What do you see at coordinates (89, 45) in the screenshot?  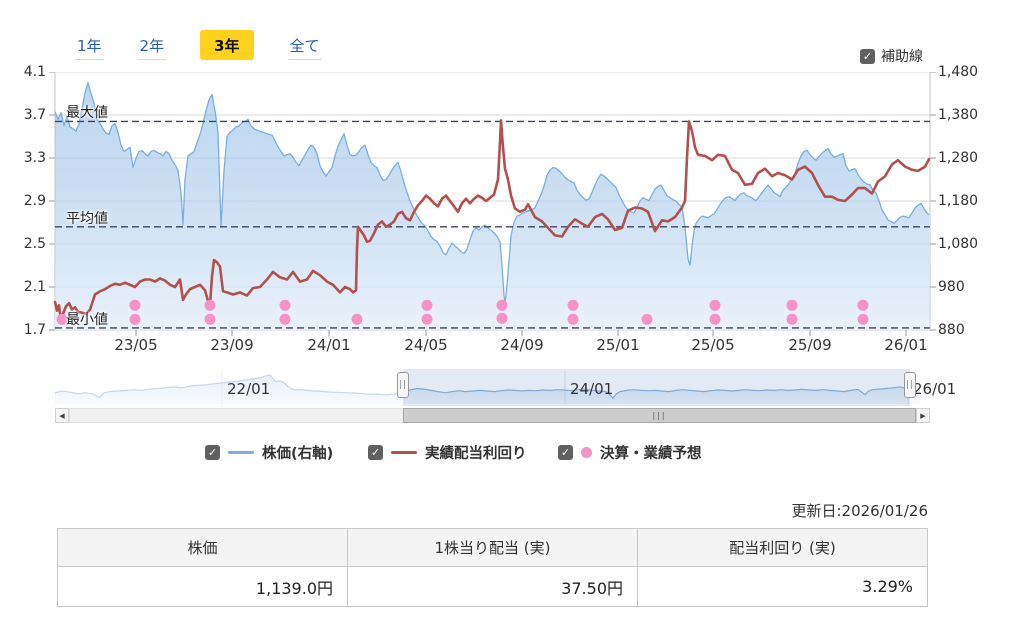 I see `tab-1year: 1年` at bounding box center [89, 45].